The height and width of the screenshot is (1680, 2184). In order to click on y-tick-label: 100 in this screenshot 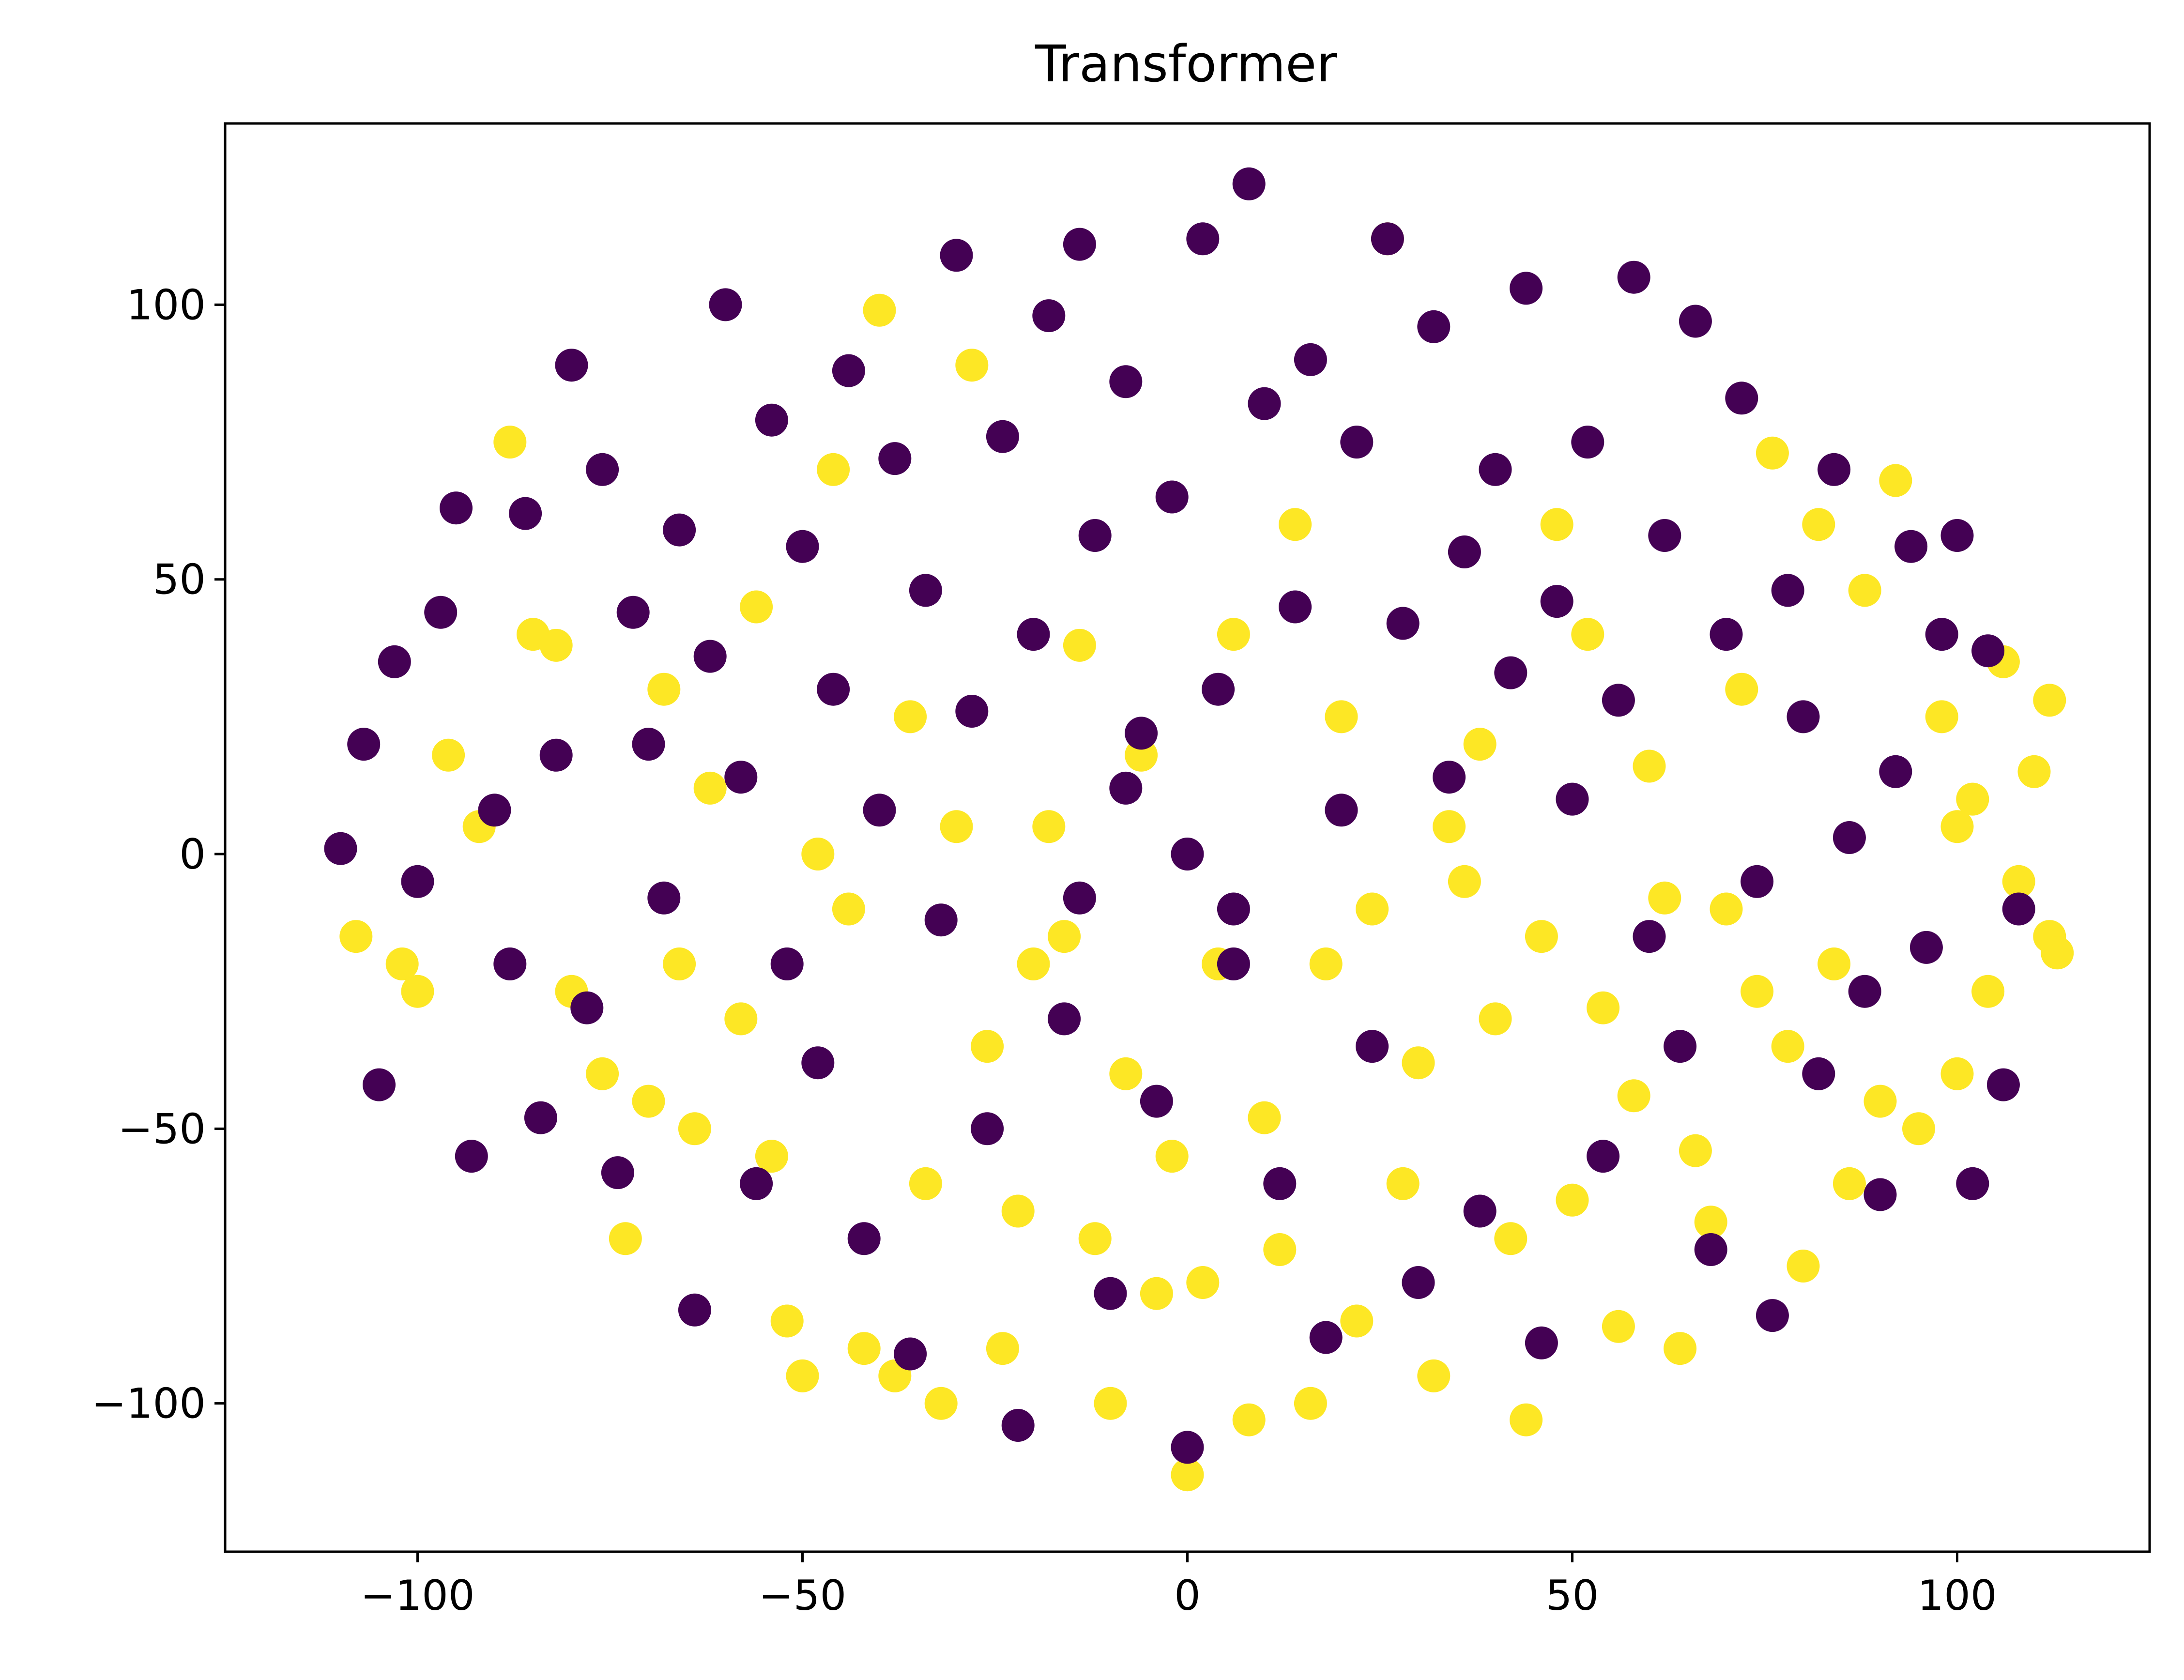, I will do `click(166, 305)`.